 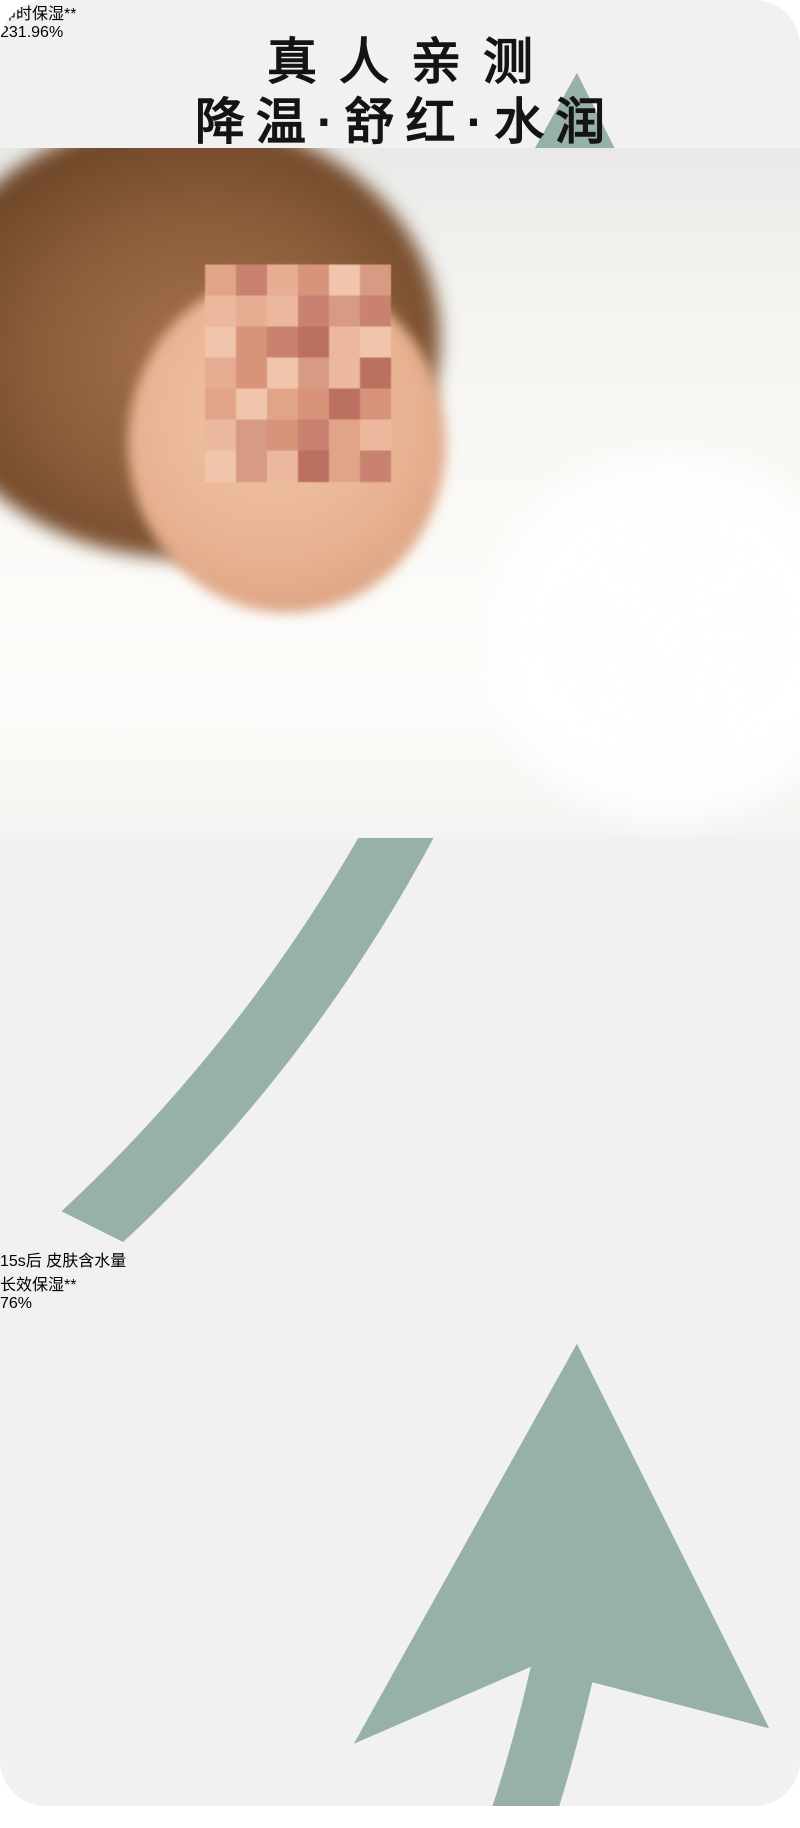 I want to click on up-arrow-icon, so click(x=561, y=1574).